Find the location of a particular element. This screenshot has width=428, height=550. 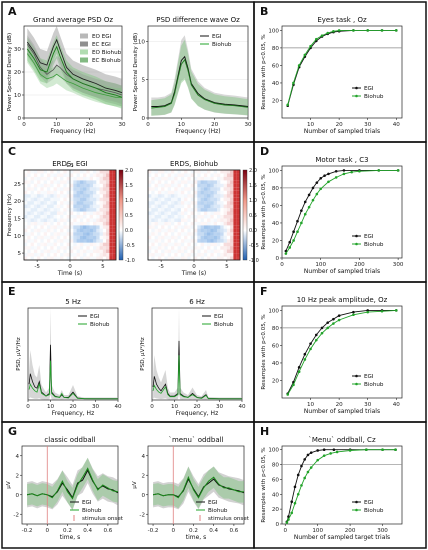

colorbar-tick-label: 1.0 is located at coordinates (253, 201).